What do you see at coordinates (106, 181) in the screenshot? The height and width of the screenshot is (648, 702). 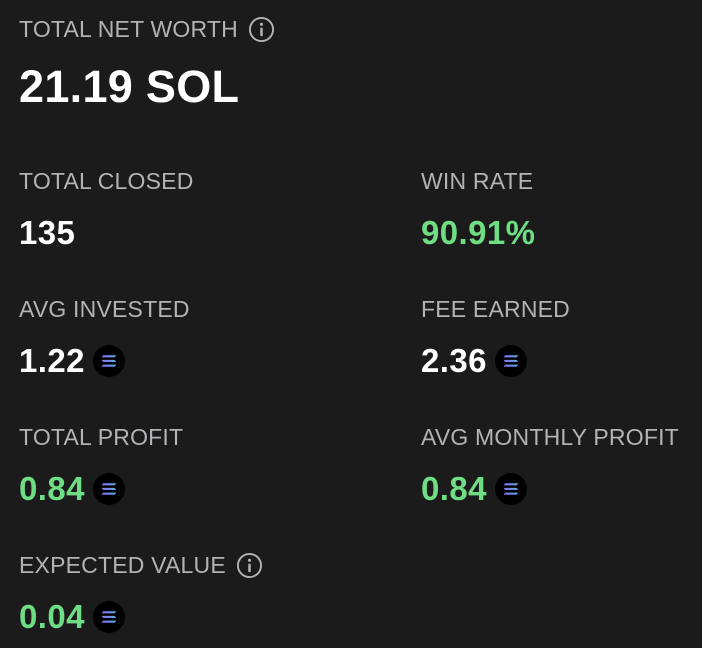 I see `total-closed-label: TOTAL CLOSED` at bounding box center [106, 181].